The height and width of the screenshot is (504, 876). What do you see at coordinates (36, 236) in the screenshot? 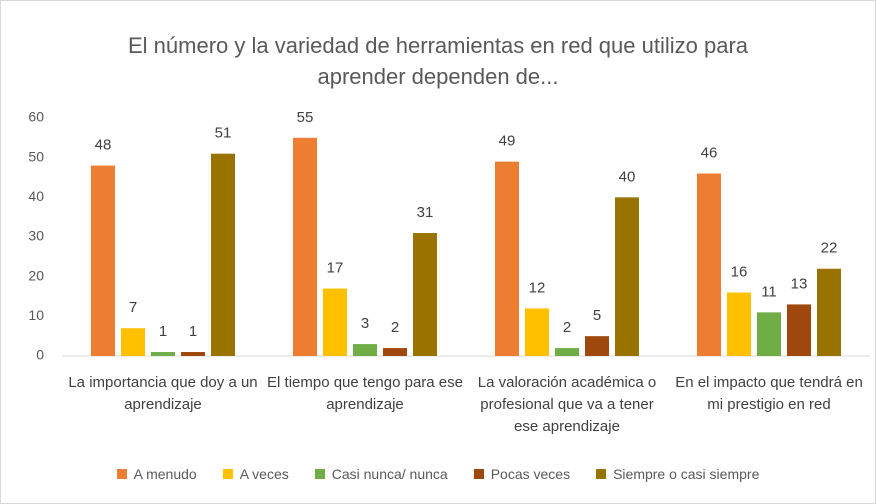
I see `y-tick-label: 30` at bounding box center [36, 236].